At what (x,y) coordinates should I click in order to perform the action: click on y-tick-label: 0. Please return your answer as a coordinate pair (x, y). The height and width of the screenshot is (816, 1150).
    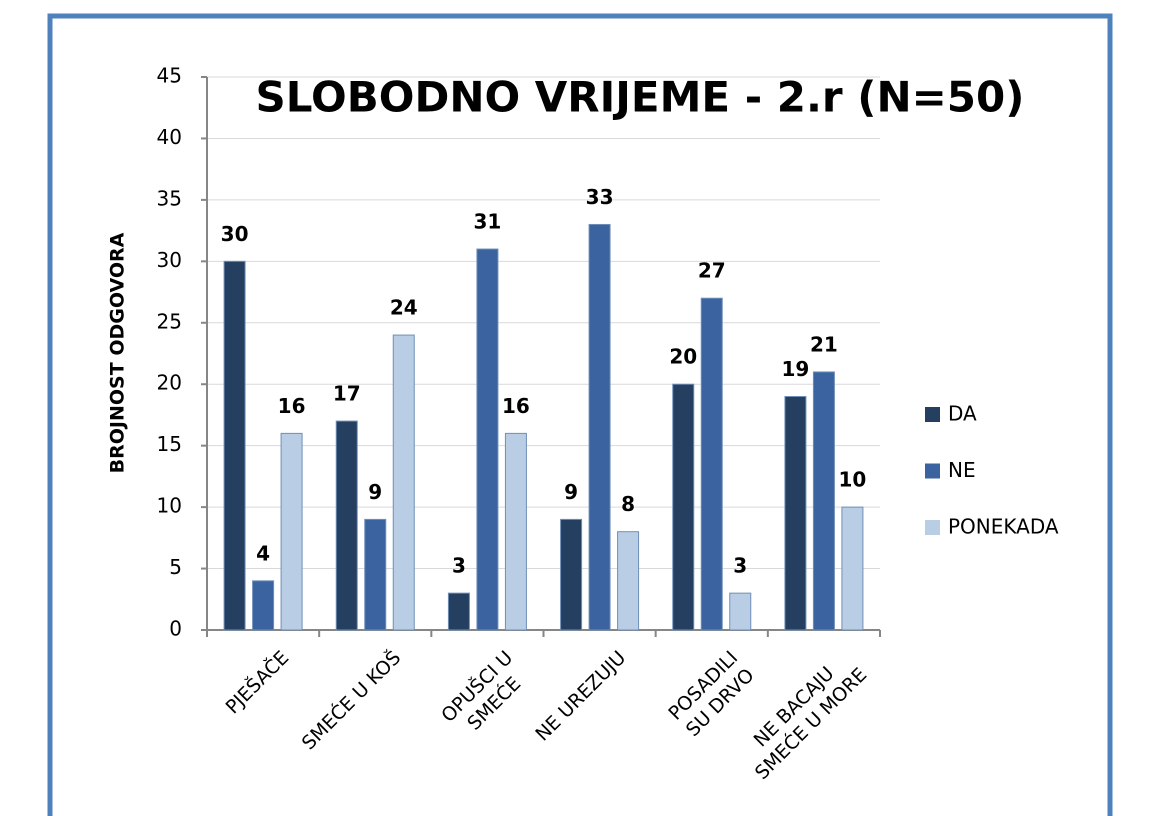
    Looking at the image, I should click on (175, 629).